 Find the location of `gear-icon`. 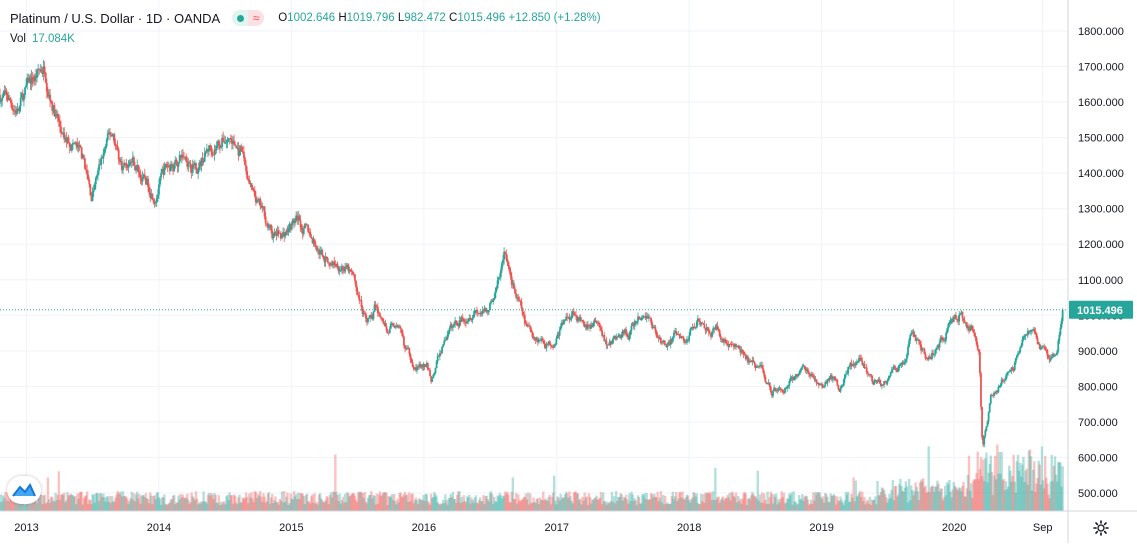

gear-icon is located at coordinates (1101, 528).